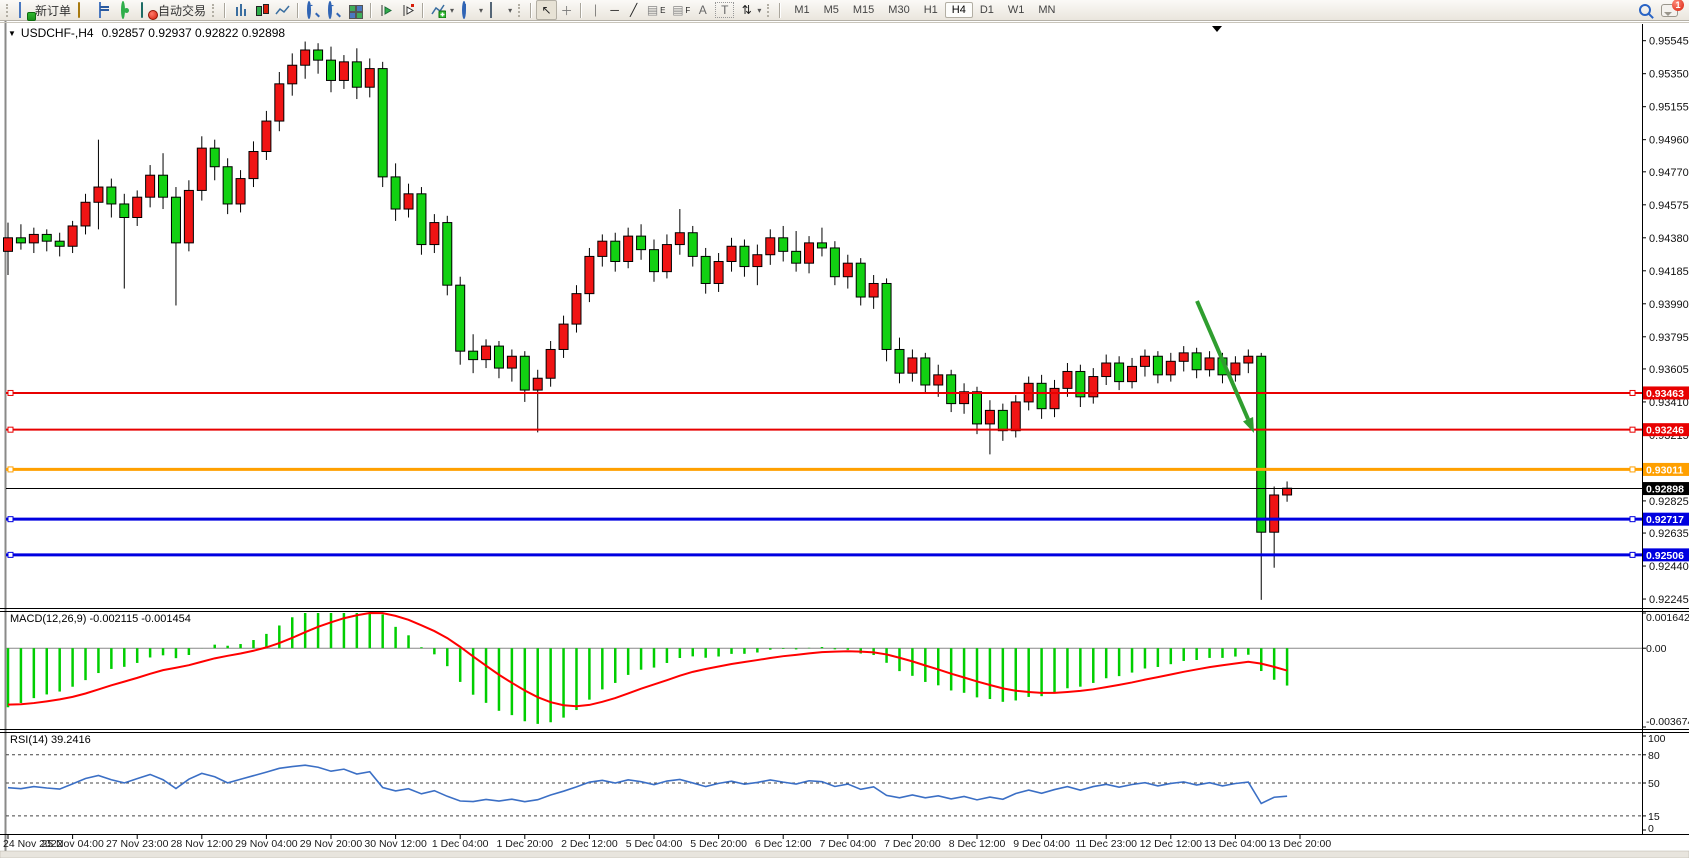 The width and height of the screenshot is (1689, 858). Describe the element at coordinates (471, 9) in the screenshot. I see `periods-button: ▾` at that location.